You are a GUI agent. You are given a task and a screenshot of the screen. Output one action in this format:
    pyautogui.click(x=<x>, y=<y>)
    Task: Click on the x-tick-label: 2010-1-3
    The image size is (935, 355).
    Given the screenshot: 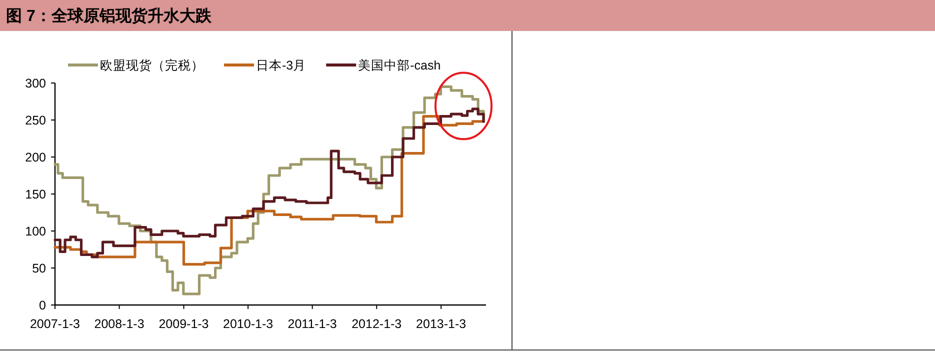 What is the action you would take?
    pyautogui.click(x=248, y=324)
    